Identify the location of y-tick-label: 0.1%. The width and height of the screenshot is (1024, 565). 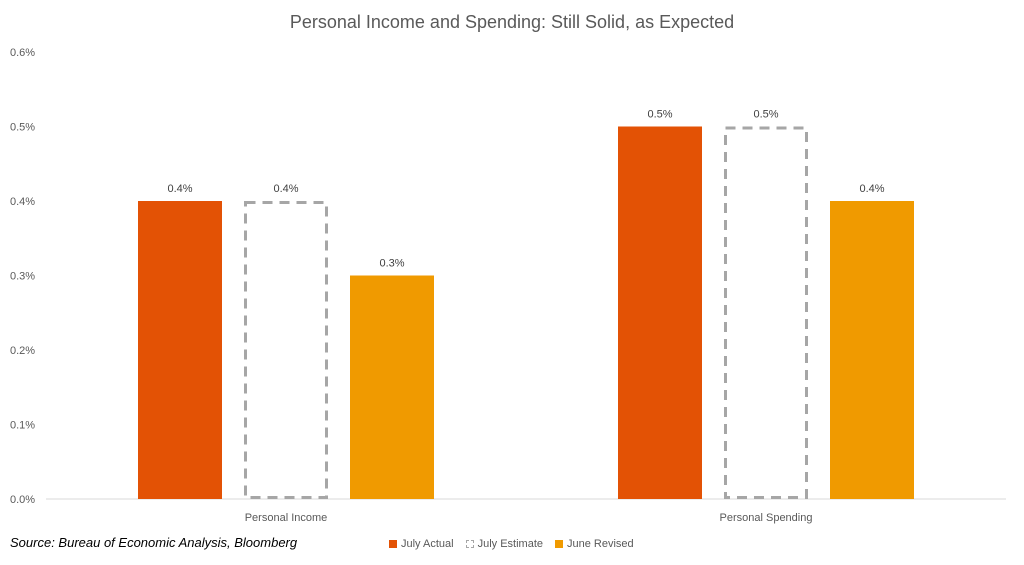
(22, 426).